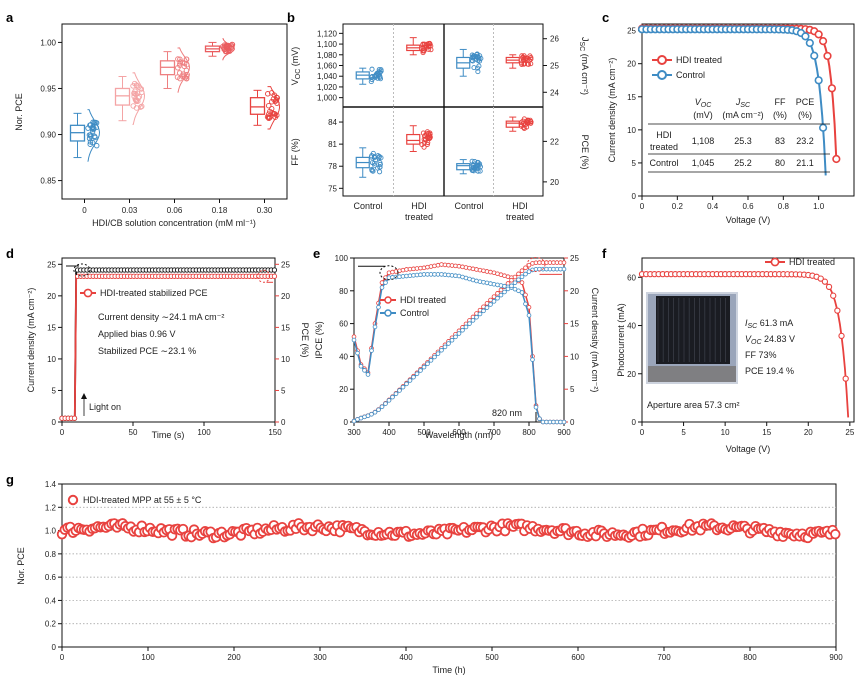  What do you see at coordinates (51, 327) in the screenshot?
I see `panel-d-ytick-label: 15` at bounding box center [51, 327].